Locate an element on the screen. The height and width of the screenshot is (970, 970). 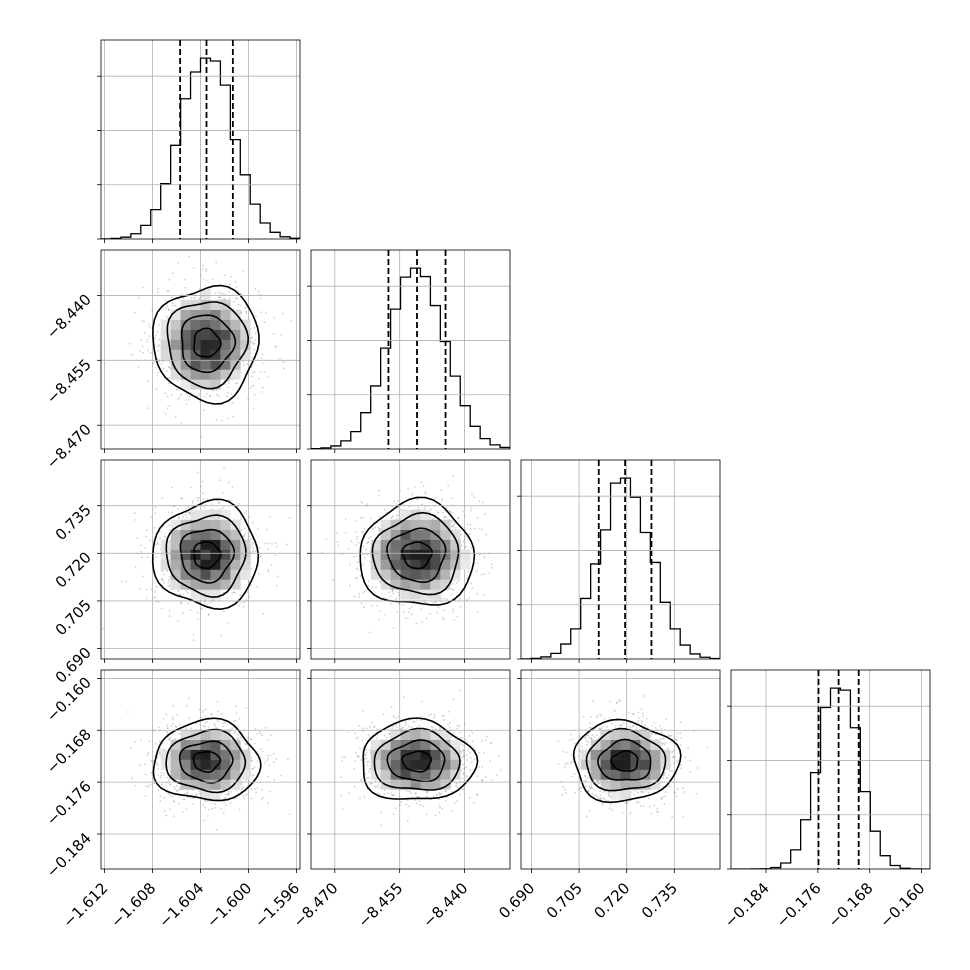
axes-frame is located at coordinates (410, 769).